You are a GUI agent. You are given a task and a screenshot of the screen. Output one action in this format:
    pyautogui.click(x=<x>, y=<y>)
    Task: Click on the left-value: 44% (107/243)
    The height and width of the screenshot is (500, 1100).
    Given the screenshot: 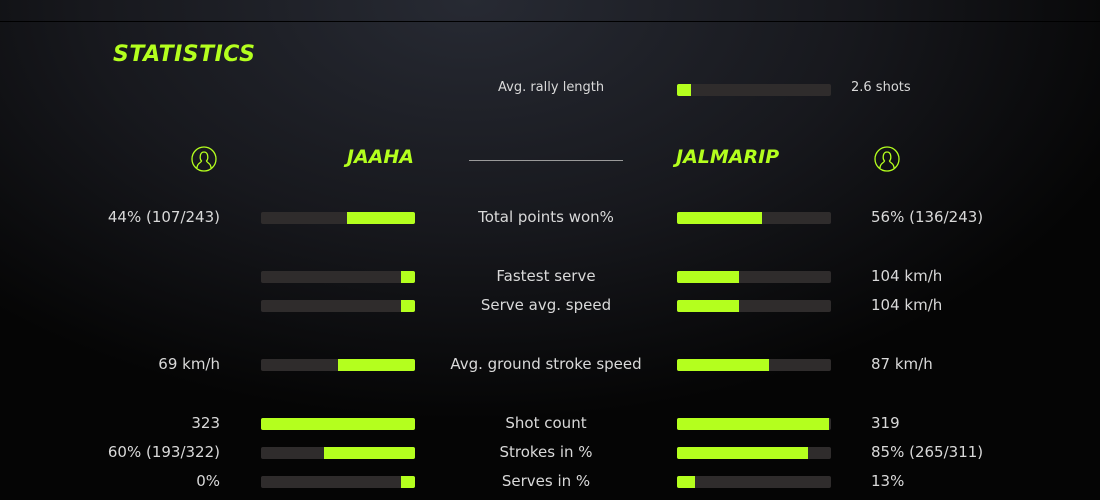 What is the action you would take?
    pyautogui.click(x=163, y=217)
    